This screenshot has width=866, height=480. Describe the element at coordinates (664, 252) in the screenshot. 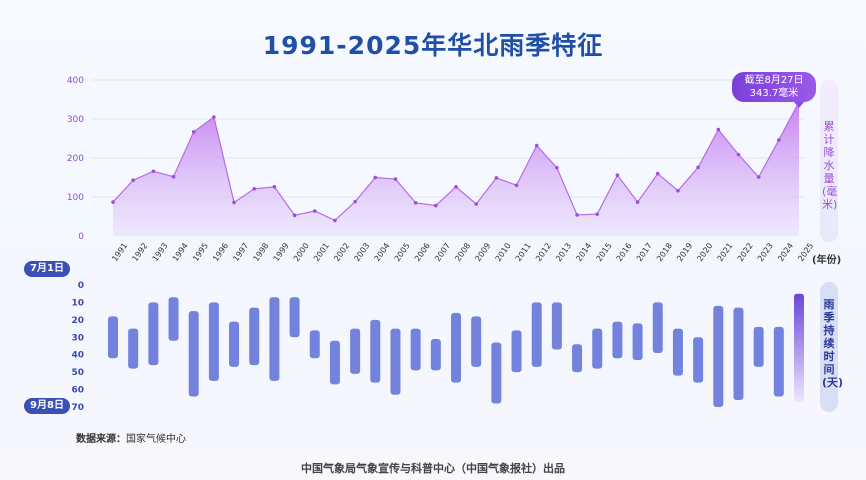

I see `year-label: 2018` at that location.